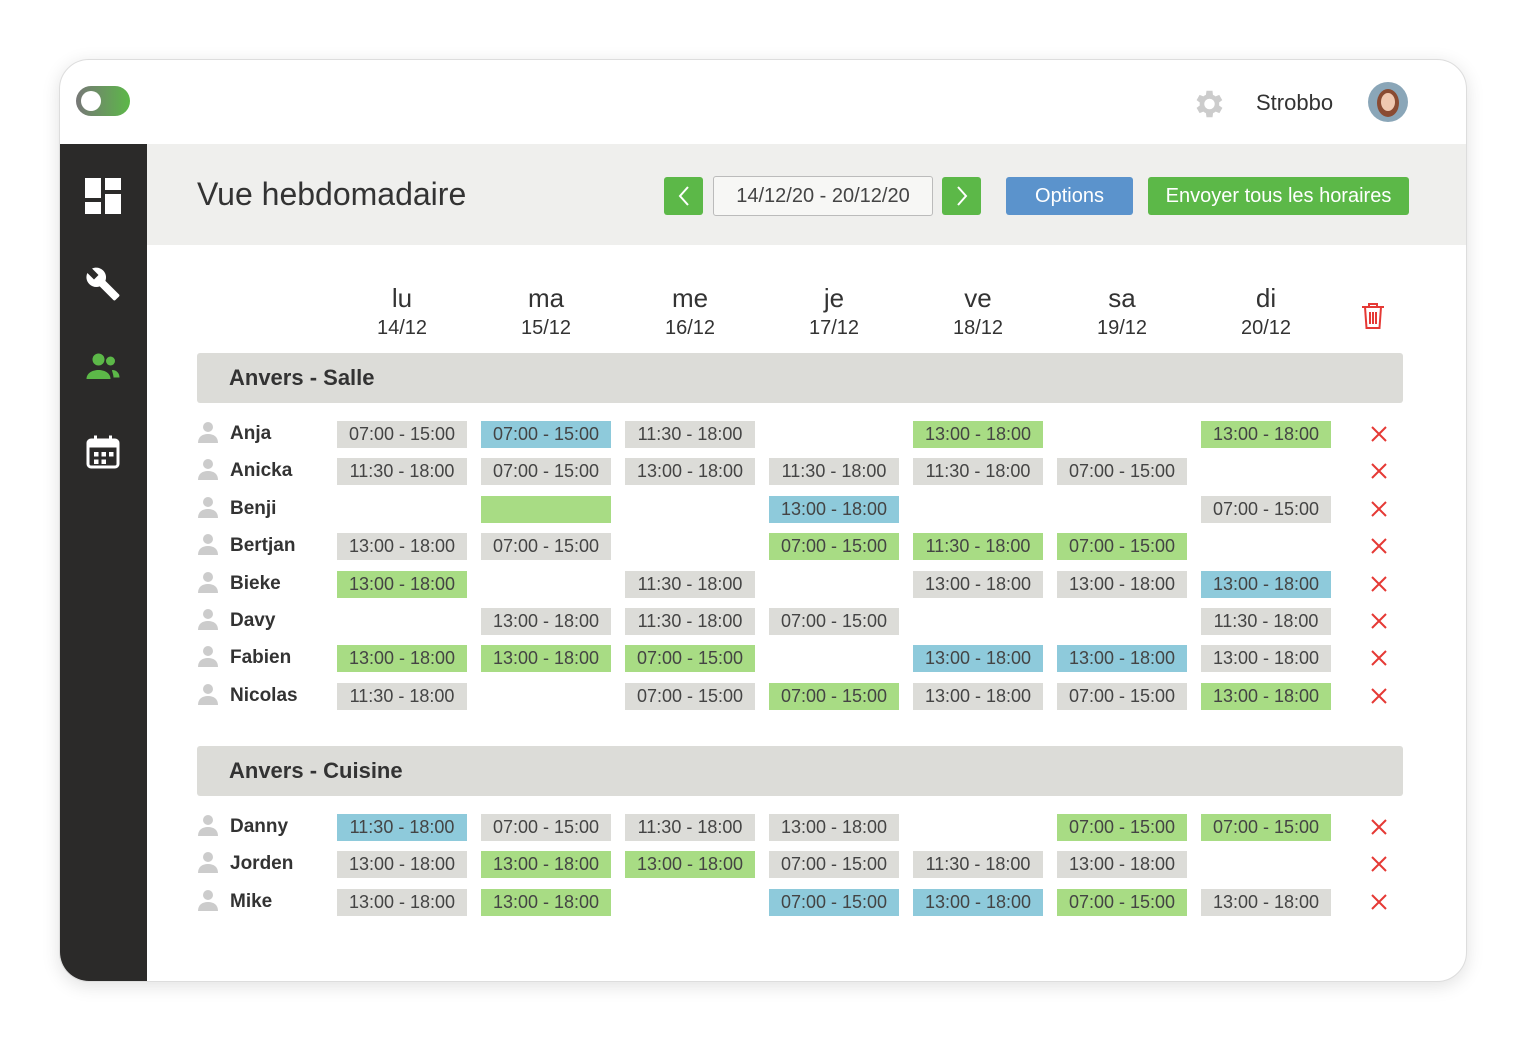 This screenshot has height=1046, width=1536. What do you see at coordinates (103, 101) in the screenshot?
I see `toggle` at bounding box center [103, 101].